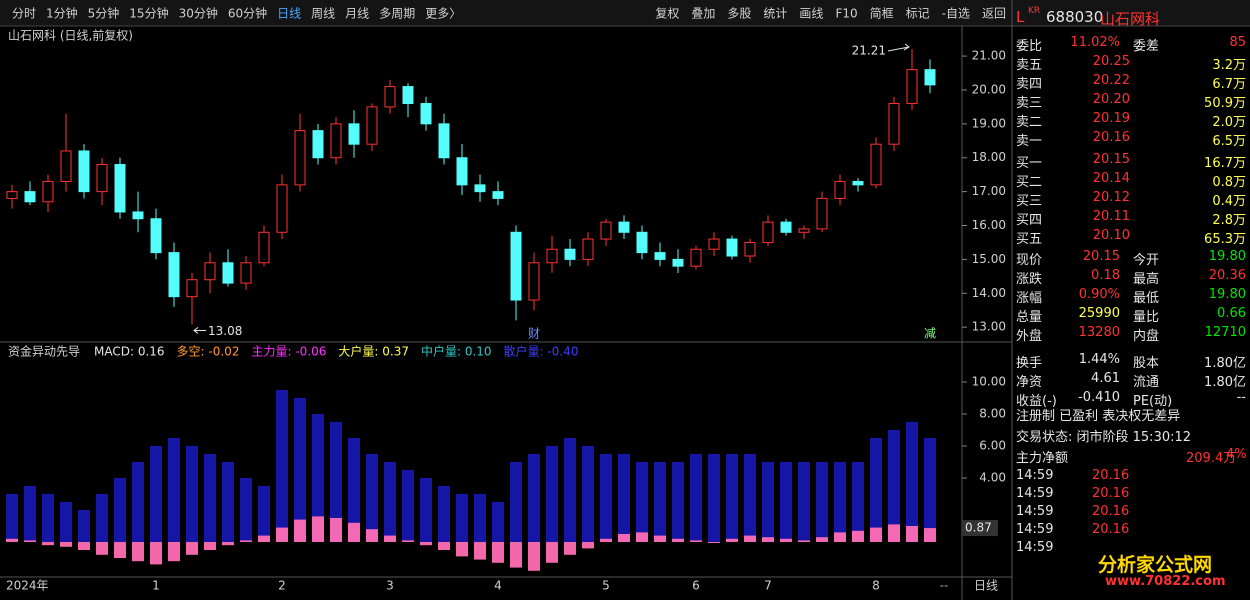 The image size is (1250, 600). Describe the element at coordinates (1111, 475) in the screenshot. I see `tick-price: 20.16` at that location.